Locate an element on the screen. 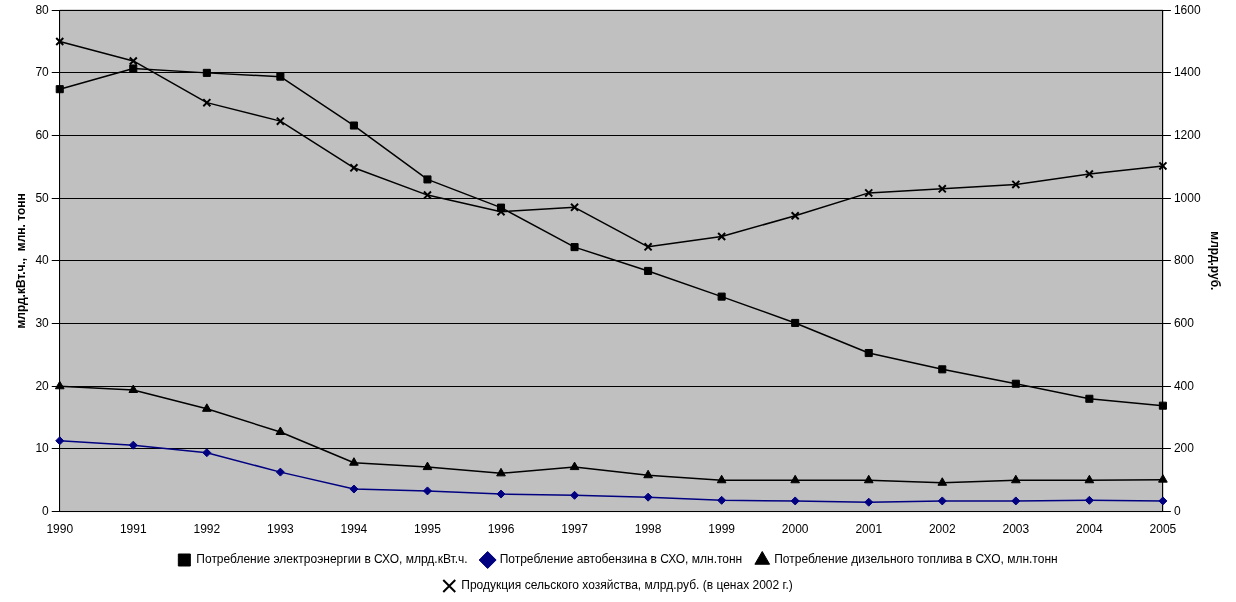 The width and height of the screenshot is (1236, 602). y-tick-label: 0 is located at coordinates (46, 510).